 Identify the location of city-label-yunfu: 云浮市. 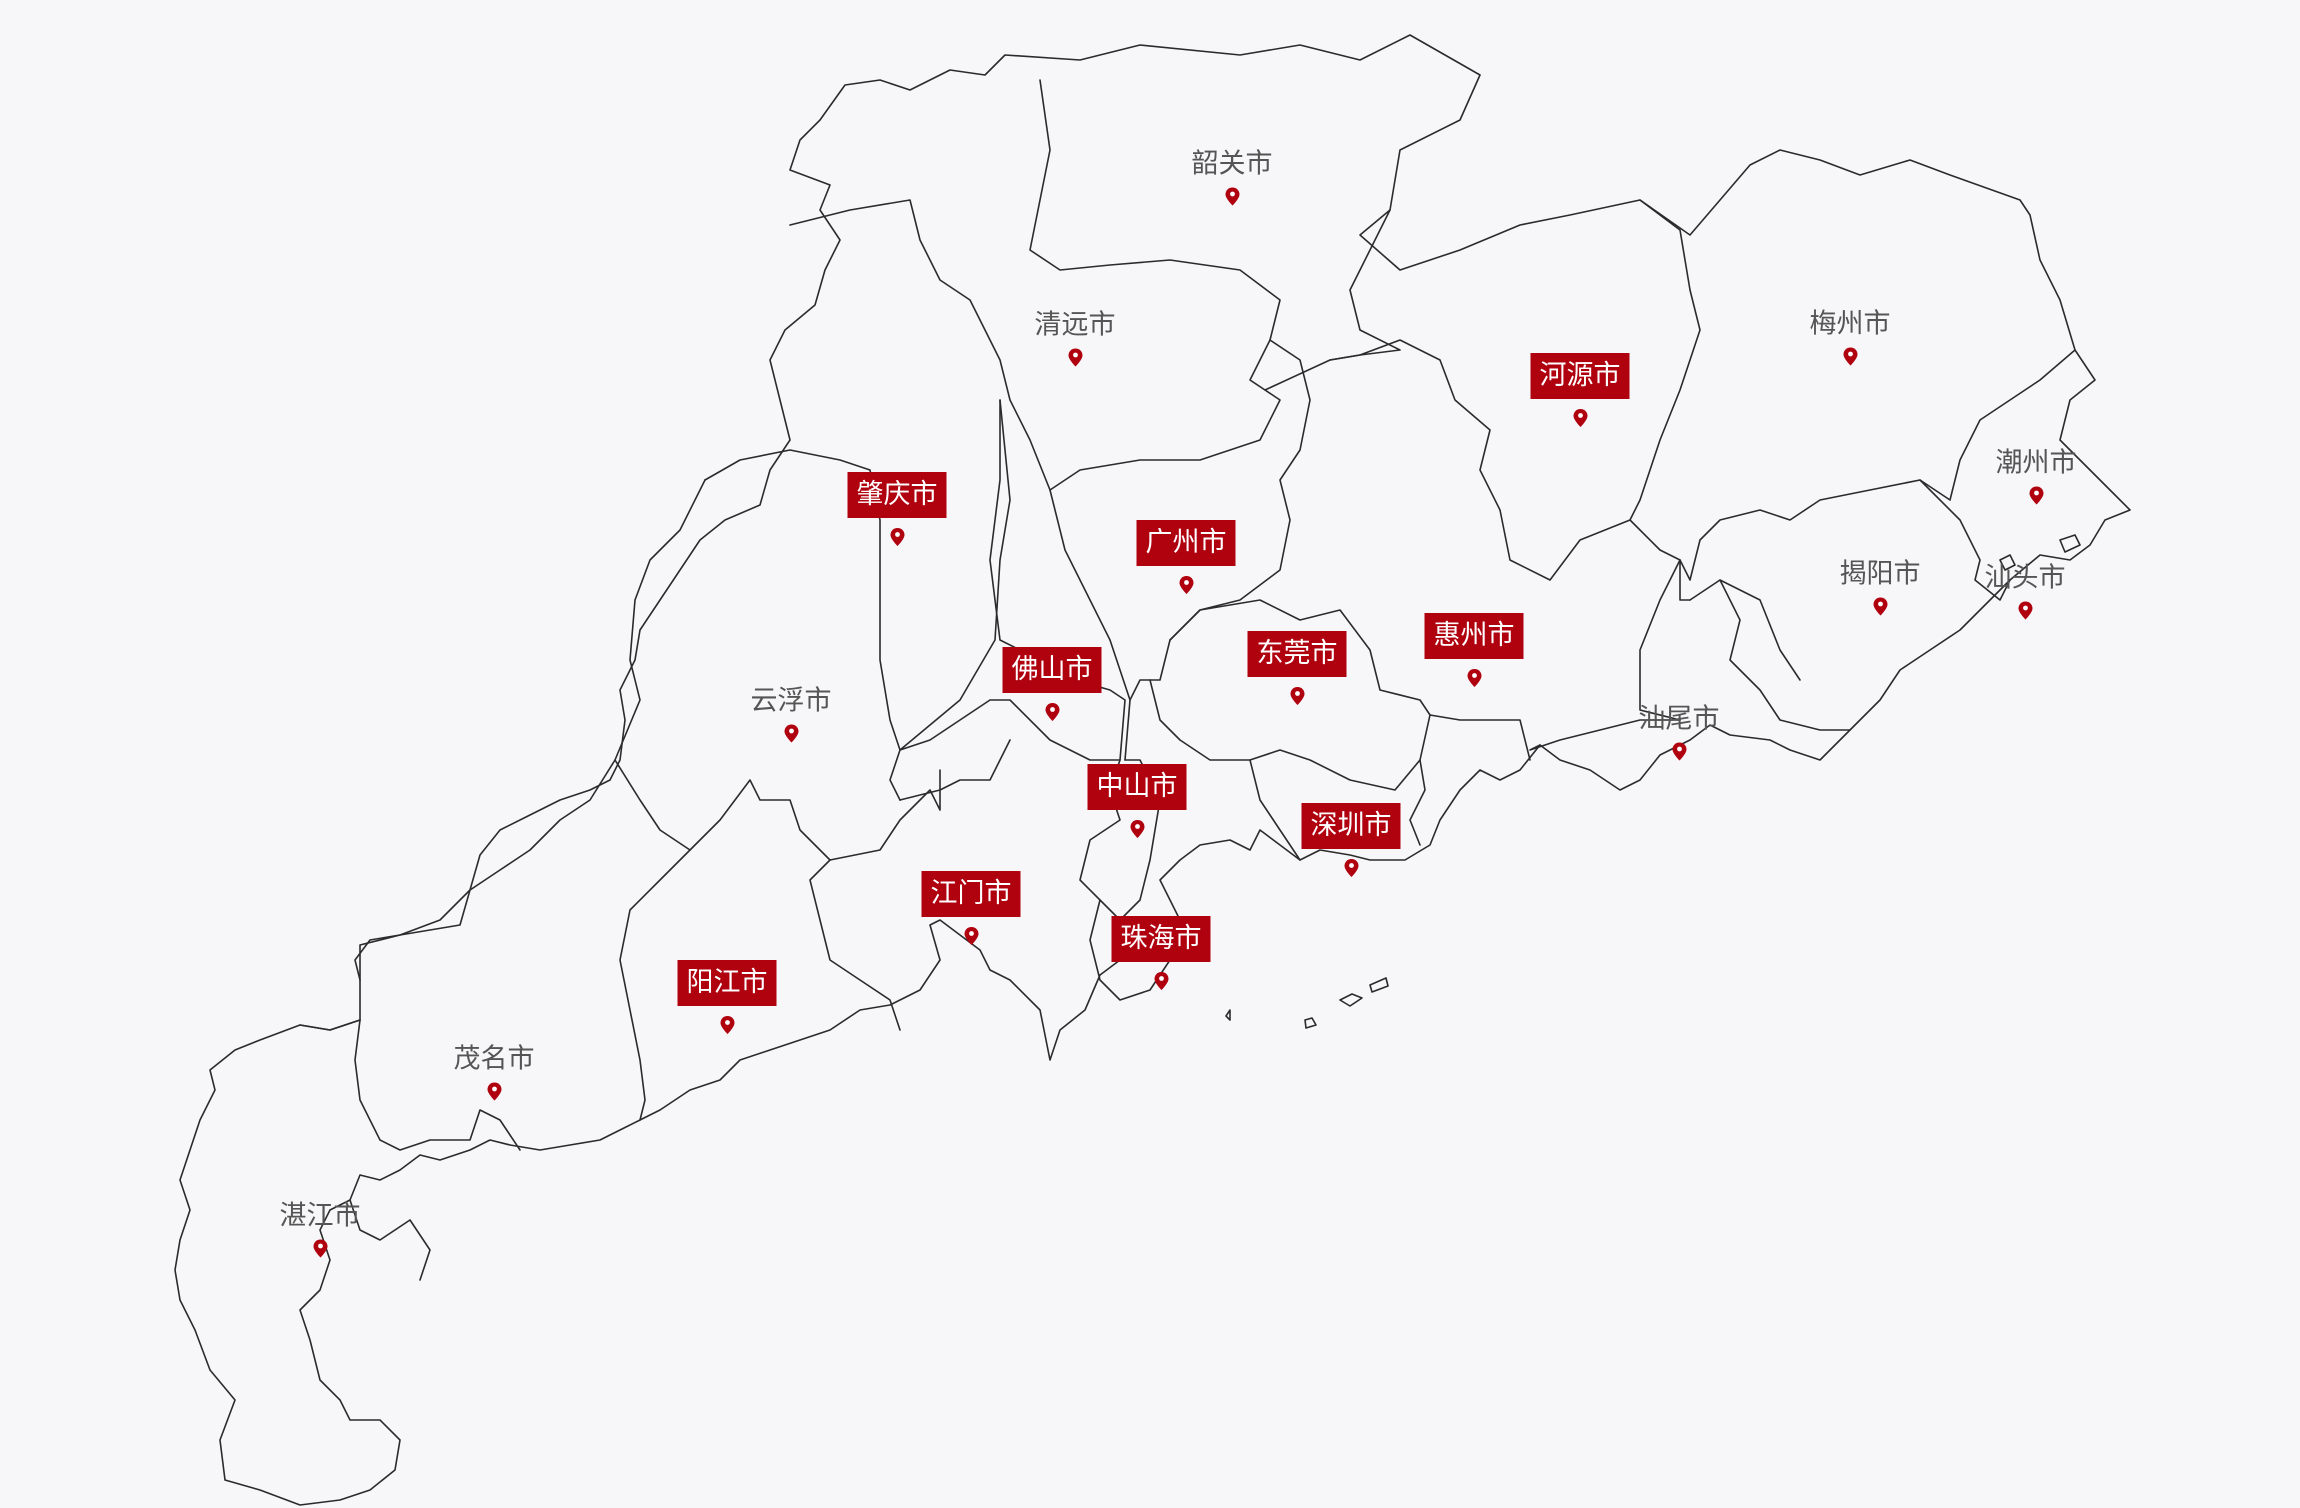
(791, 701).